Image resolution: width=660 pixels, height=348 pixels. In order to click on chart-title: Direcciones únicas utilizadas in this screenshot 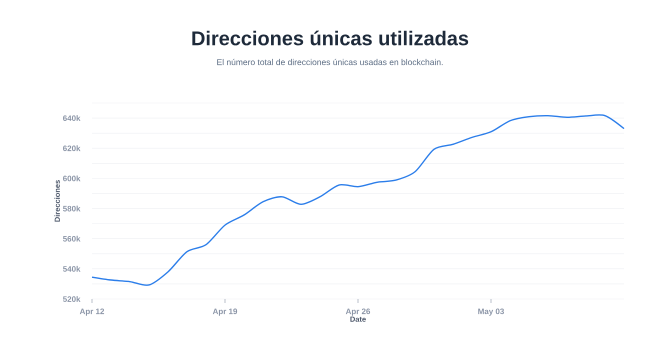, I will do `click(330, 38)`.